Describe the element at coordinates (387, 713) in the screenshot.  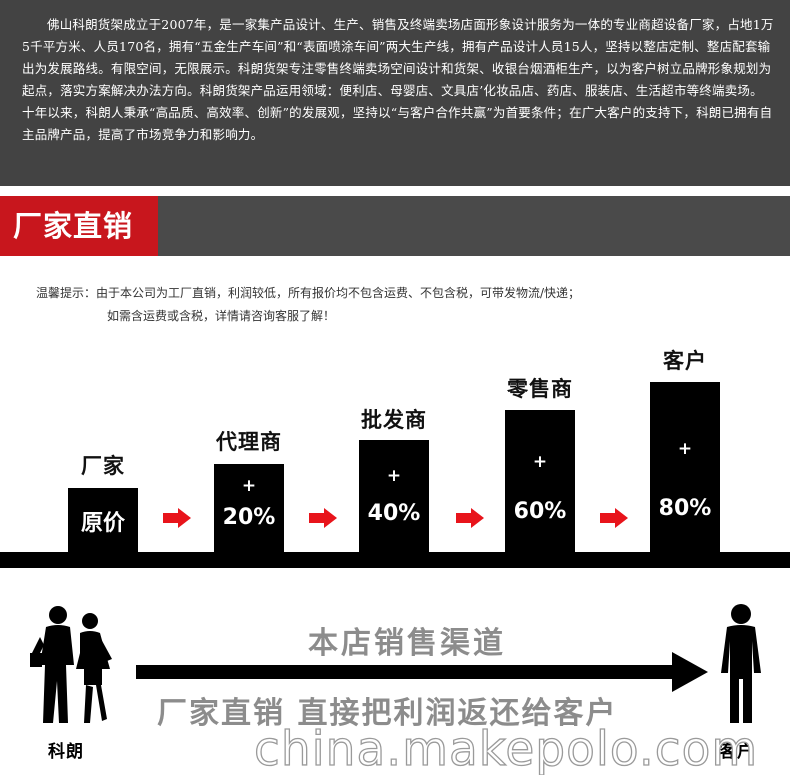
I see `slogan-text: 厂家直销 直接把利润返还给客户` at that location.